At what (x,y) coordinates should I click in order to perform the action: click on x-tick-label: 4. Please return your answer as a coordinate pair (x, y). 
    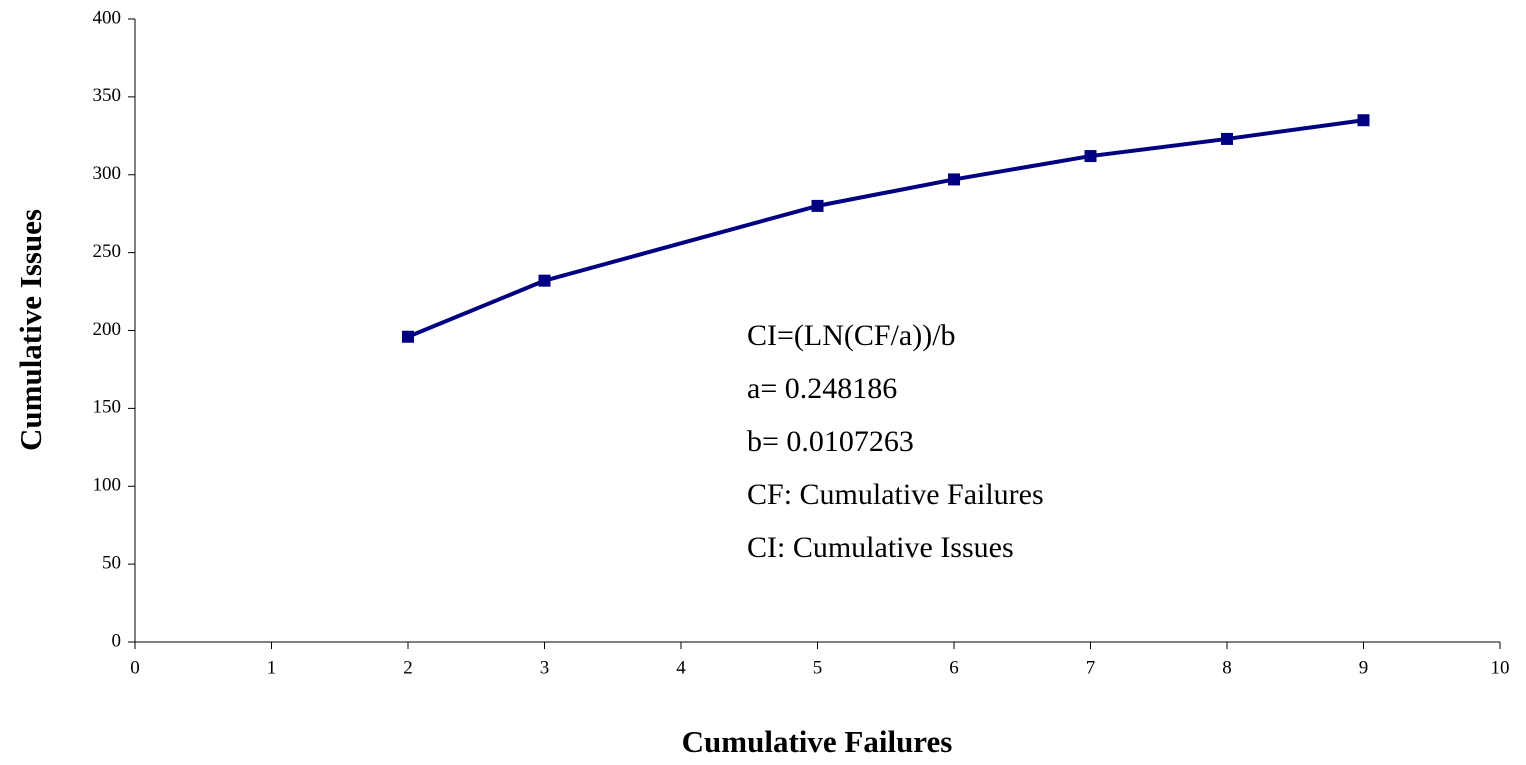
    Looking at the image, I should click on (681, 667).